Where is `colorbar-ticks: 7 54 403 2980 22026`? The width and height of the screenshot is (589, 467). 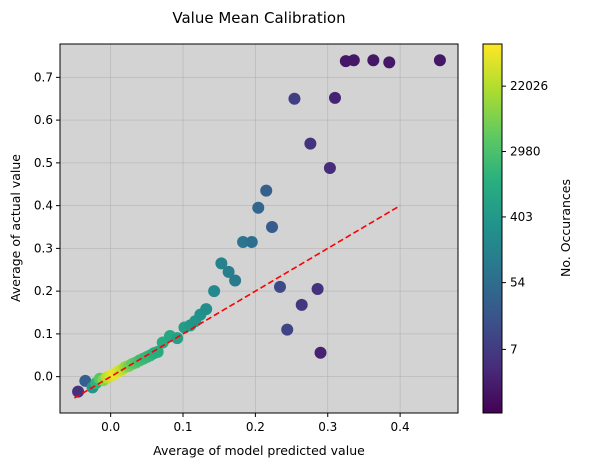 colorbar-ticks: 7 54 403 2980 22026 is located at coordinates (525, 217).